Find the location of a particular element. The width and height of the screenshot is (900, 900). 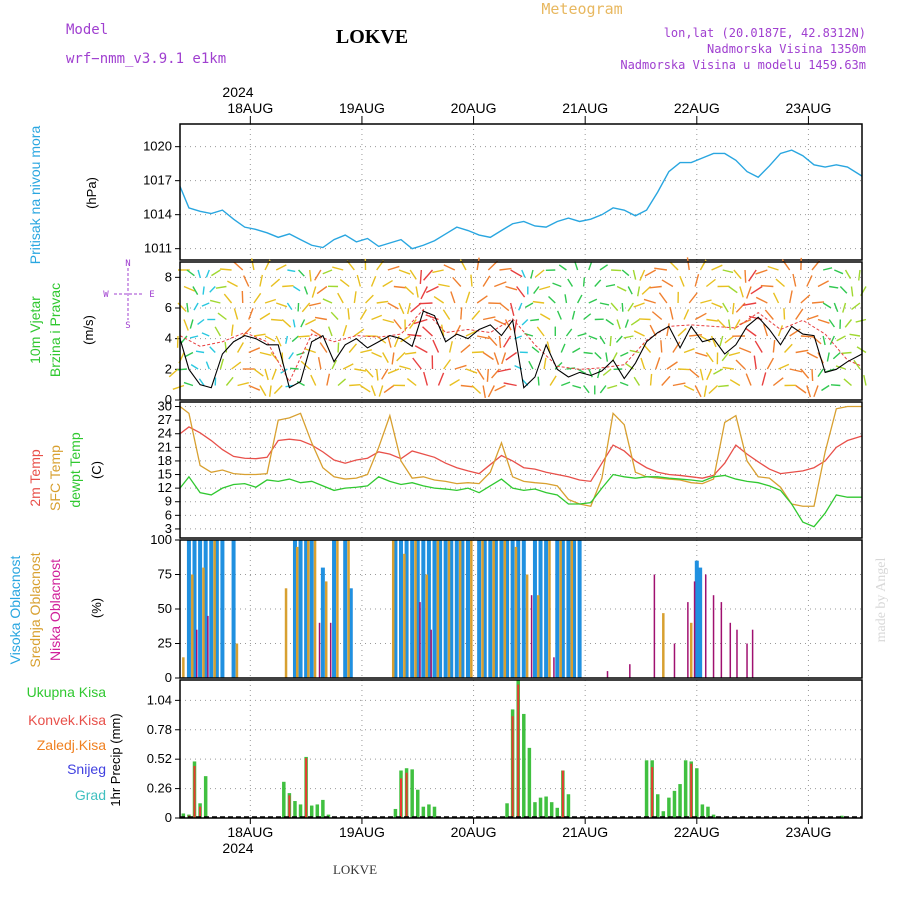

y-tick-label: 1017 is located at coordinates (157, 180).